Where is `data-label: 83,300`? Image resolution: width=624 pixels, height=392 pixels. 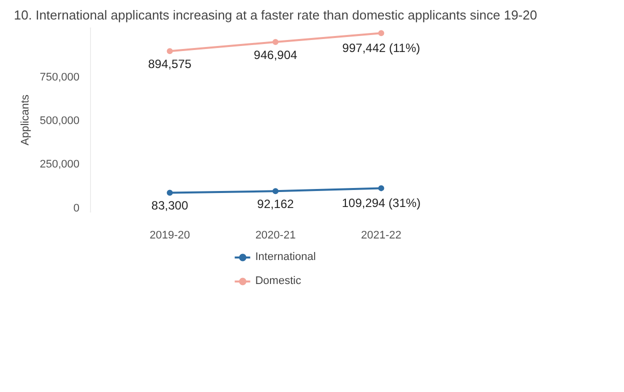
data-label: 83,300 is located at coordinates (169, 205).